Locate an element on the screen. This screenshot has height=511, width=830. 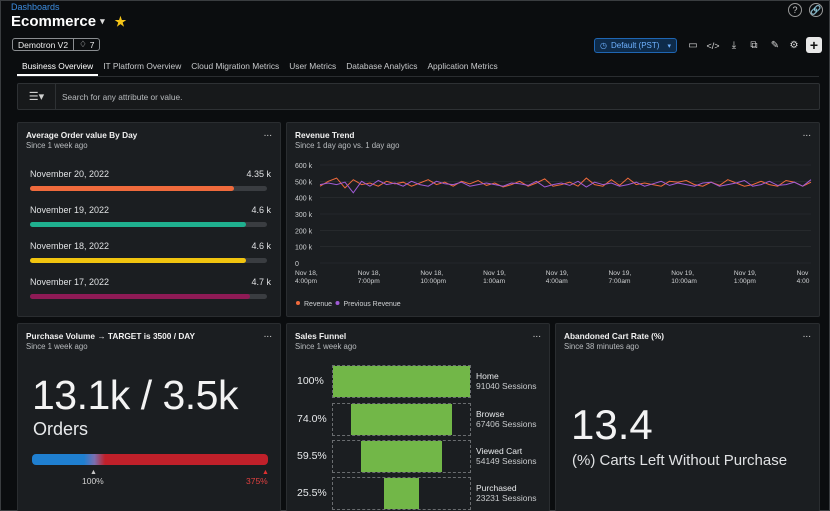
gauge-fill-blue is located at coordinates (58, 459).